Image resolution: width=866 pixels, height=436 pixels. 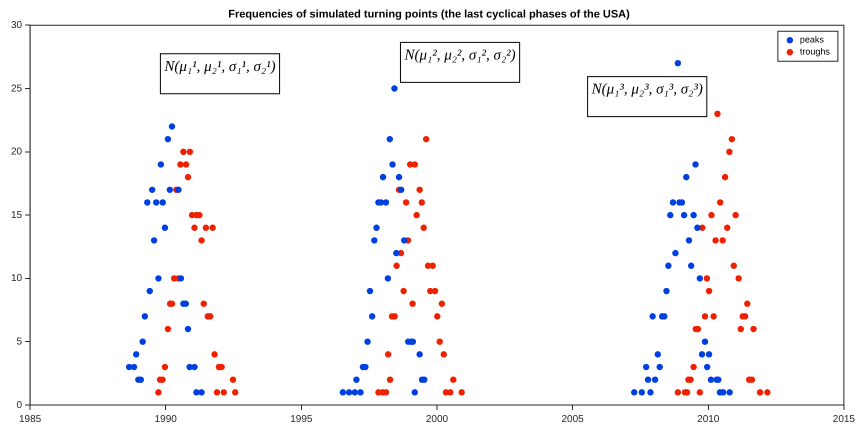 I want to click on x-tick-label: 2000, so click(x=437, y=419).